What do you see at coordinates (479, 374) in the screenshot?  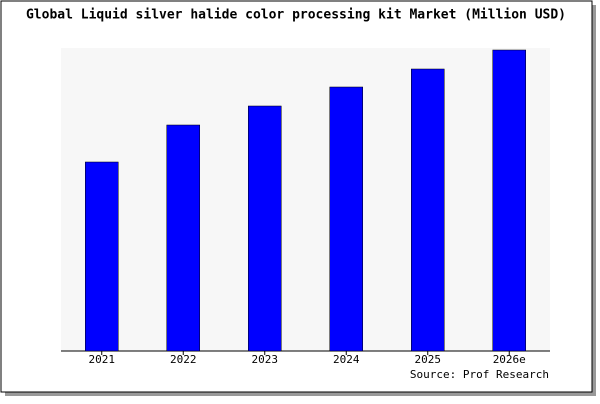 I see `source-note: Source: Prof Research` at bounding box center [479, 374].